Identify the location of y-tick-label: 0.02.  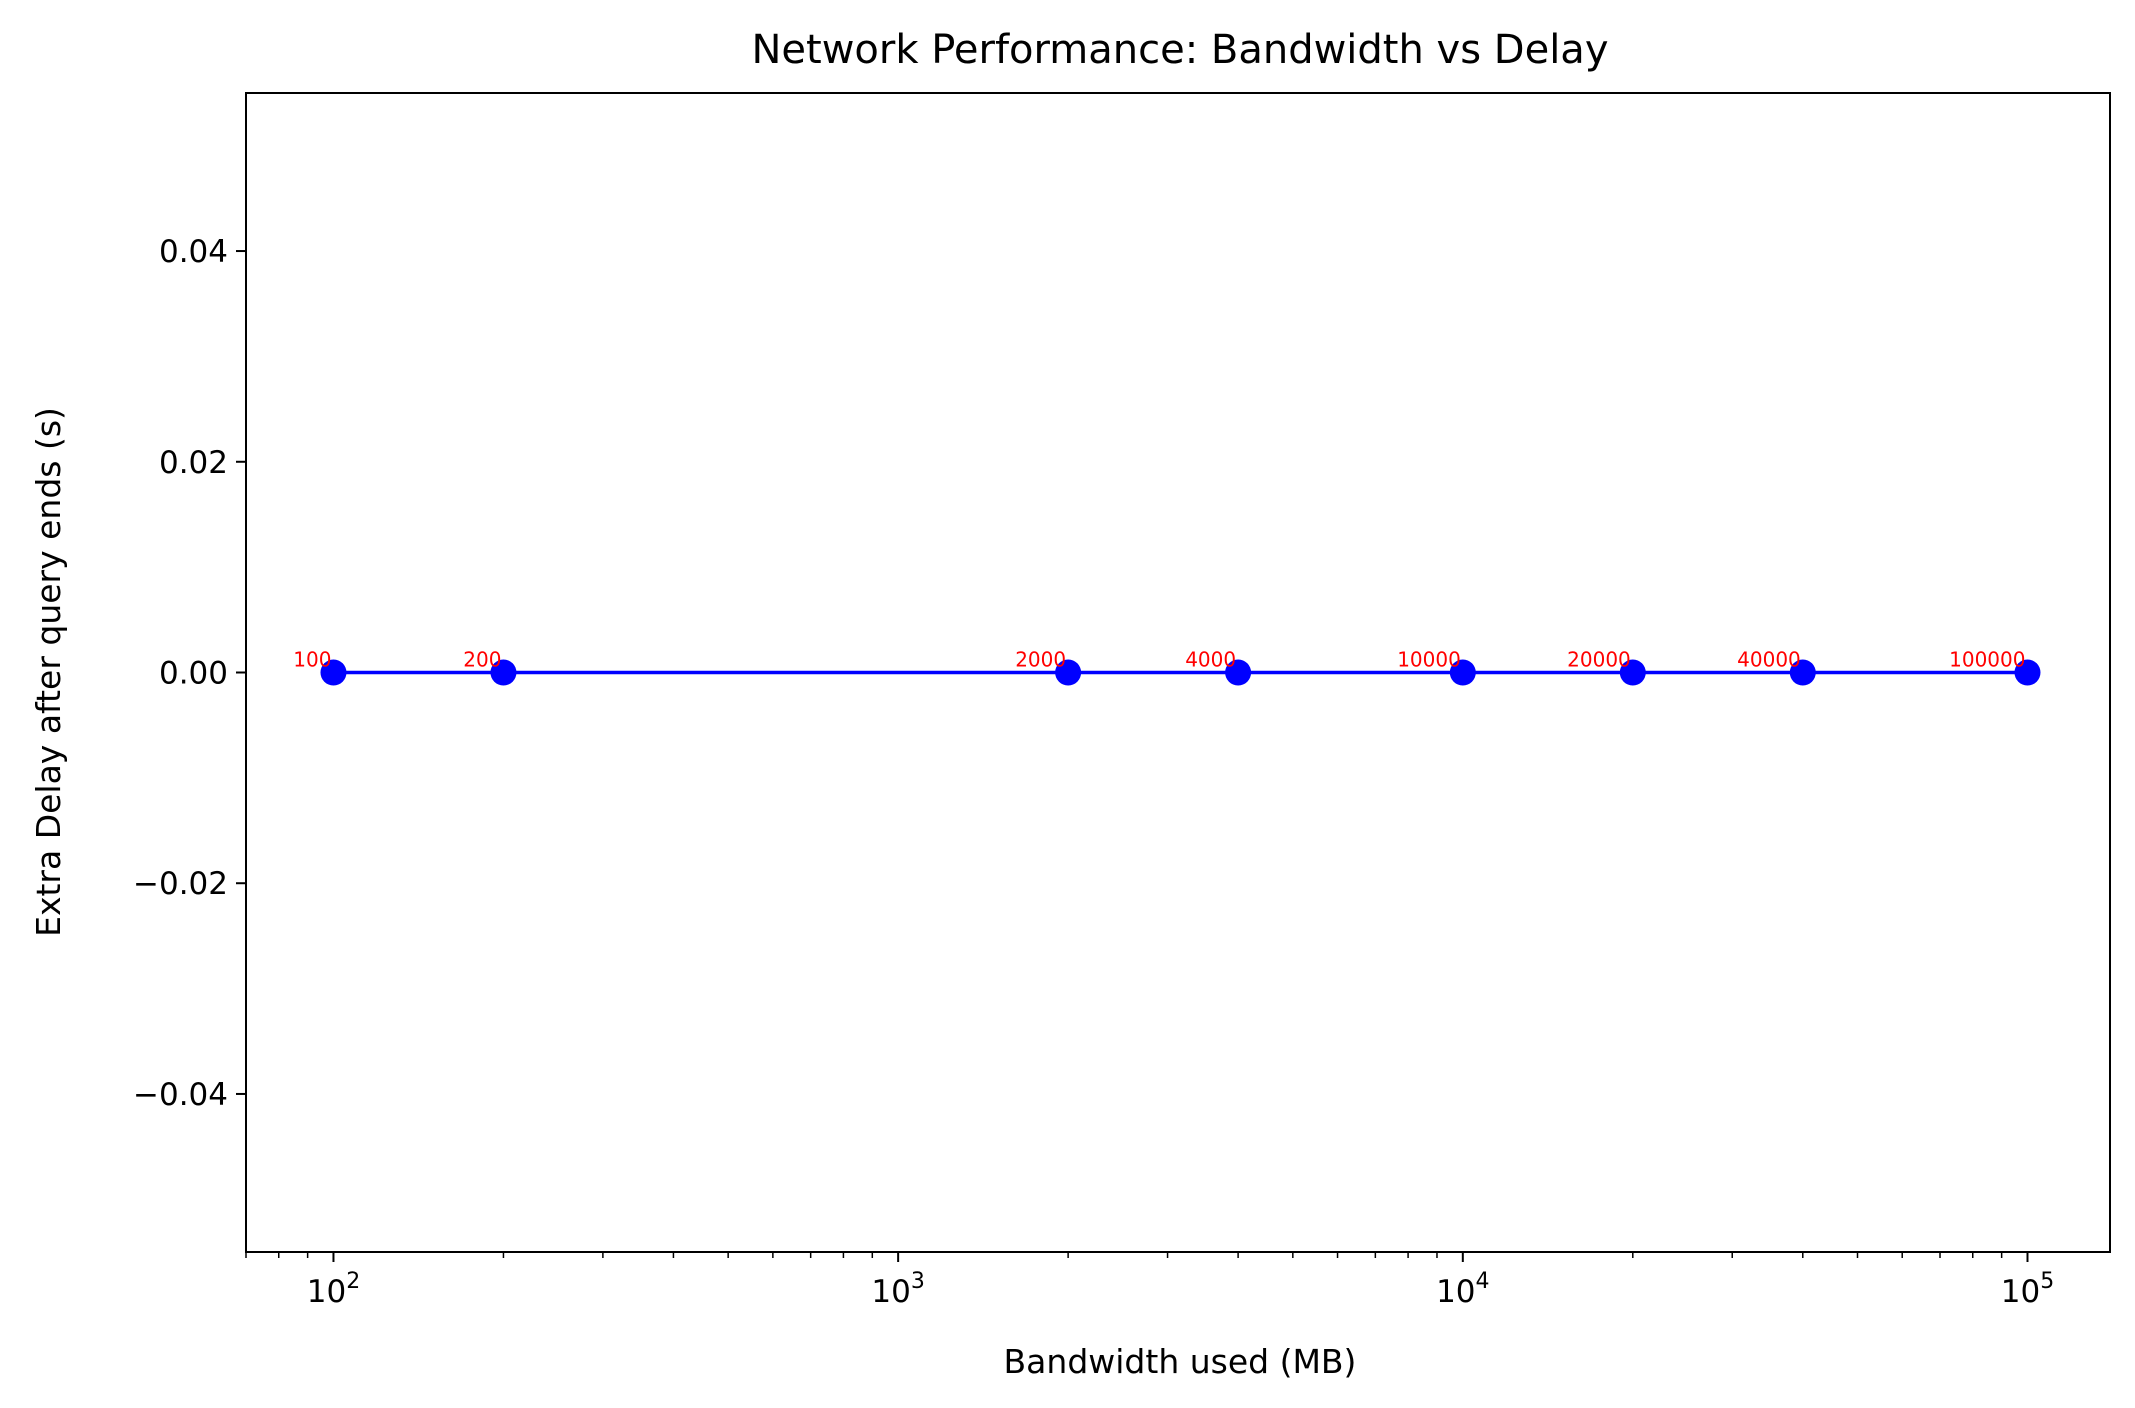
(193, 463).